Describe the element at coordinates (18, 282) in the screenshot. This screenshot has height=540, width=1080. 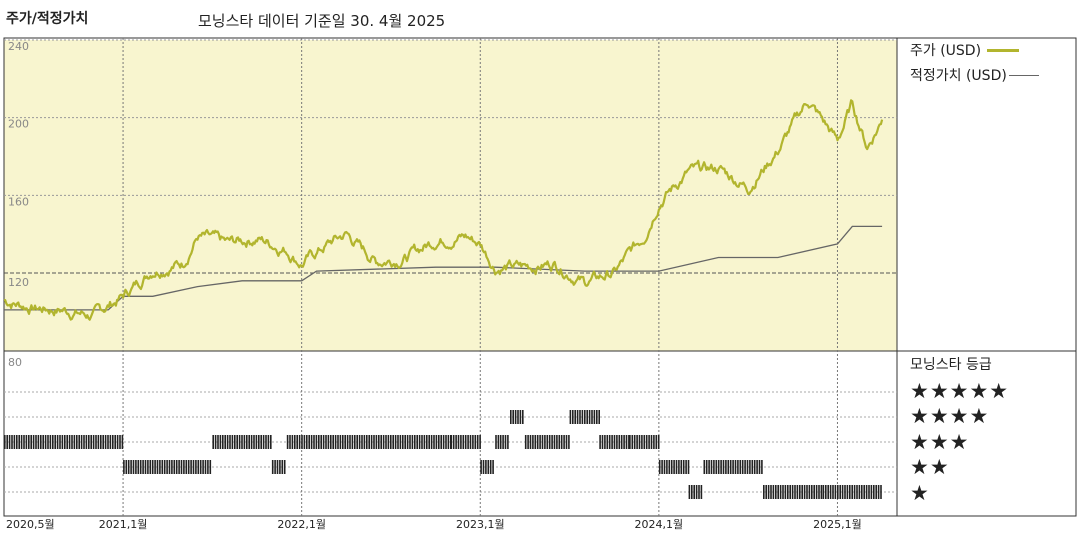
I see `y-tick-label: 120` at that location.